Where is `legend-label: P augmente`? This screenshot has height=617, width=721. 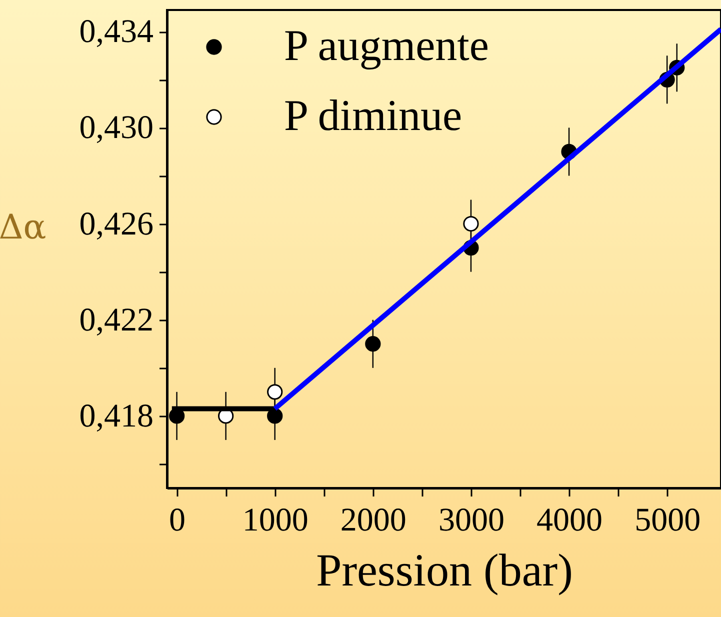
legend-label: P augmente is located at coordinates (386, 45).